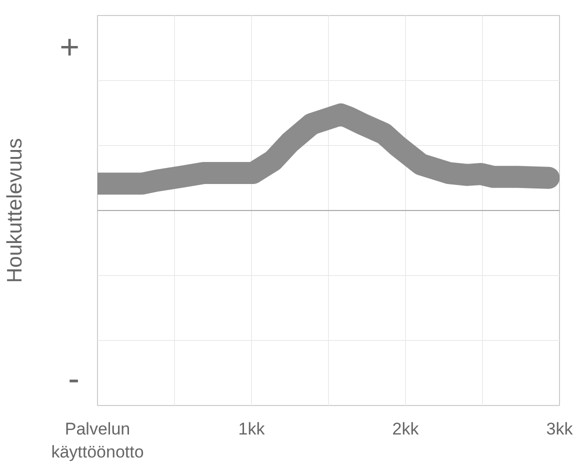 The width and height of the screenshot is (576, 464). What do you see at coordinates (560, 429) in the screenshot?
I see `x-tick-label: 3kk` at bounding box center [560, 429].